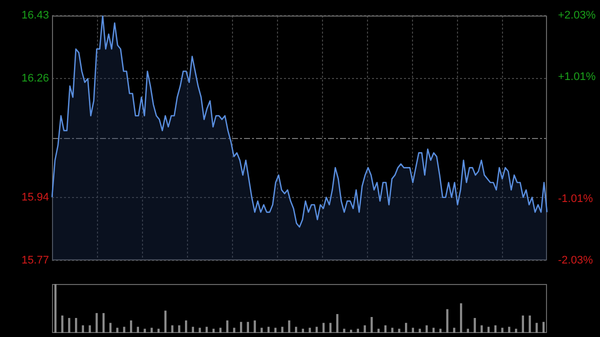 The height and width of the screenshot is (337, 600). Describe the element at coordinates (35, 197) in the screenshot. I see `y-tick-label: 15.94` at that location.